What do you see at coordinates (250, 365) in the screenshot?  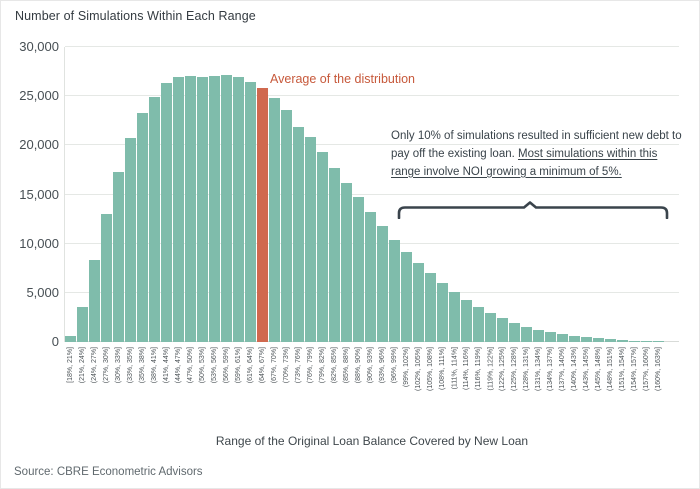 I see `x-tick-label: (61%, 64%]` at bounding box center [250, 365].